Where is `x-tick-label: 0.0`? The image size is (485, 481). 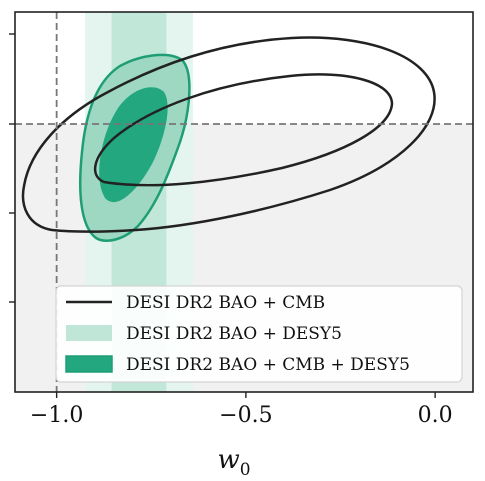
x-tick-label: 0.0 is located at coordinates (435, 415).